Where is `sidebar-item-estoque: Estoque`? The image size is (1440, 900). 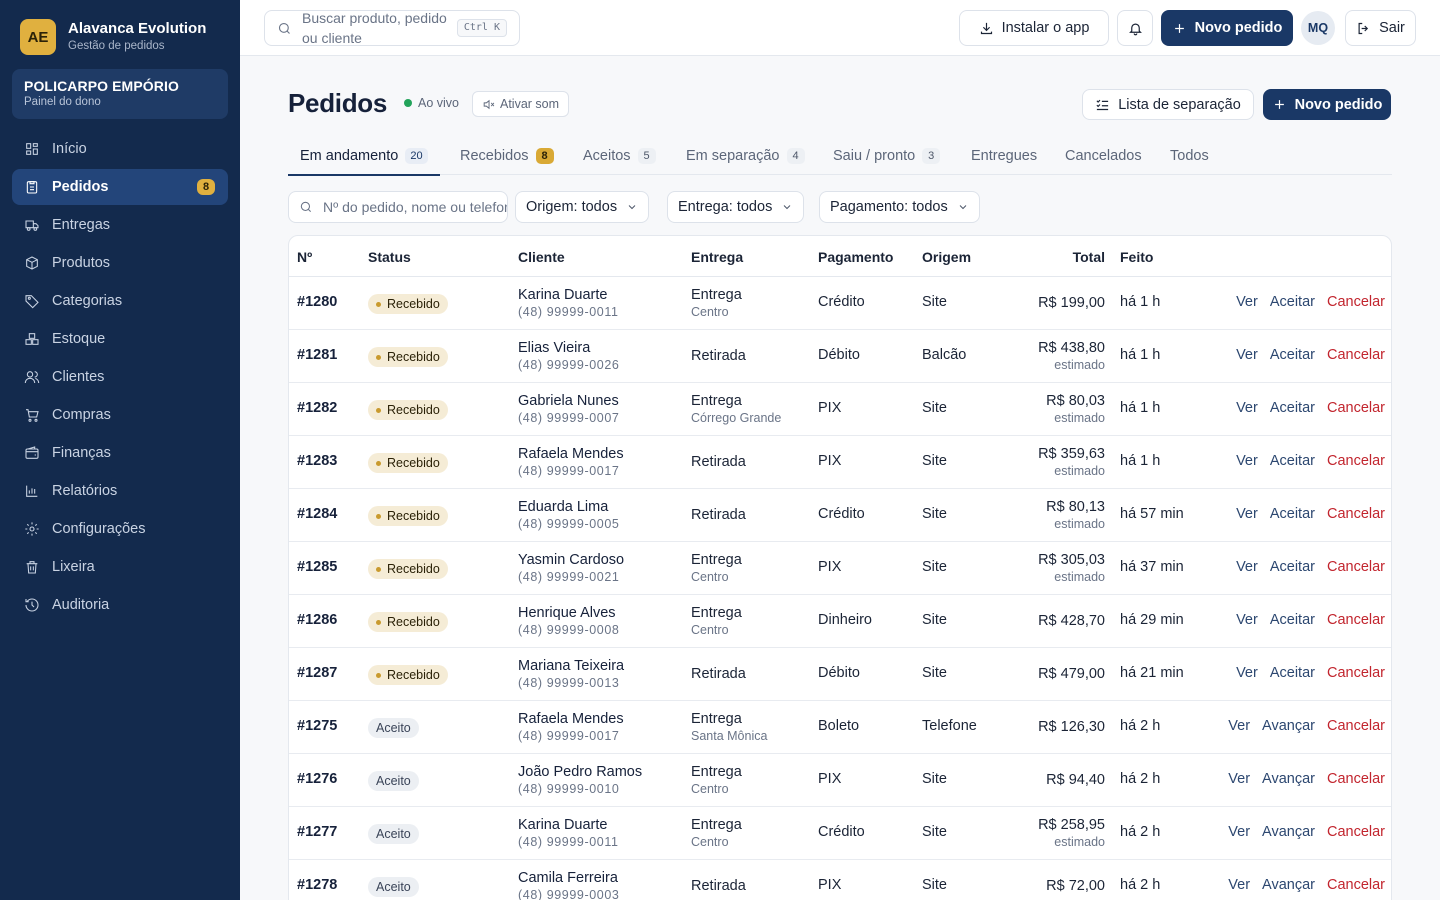 sidebar-item-estoque: Estoque is located at coordinates (120, 339).